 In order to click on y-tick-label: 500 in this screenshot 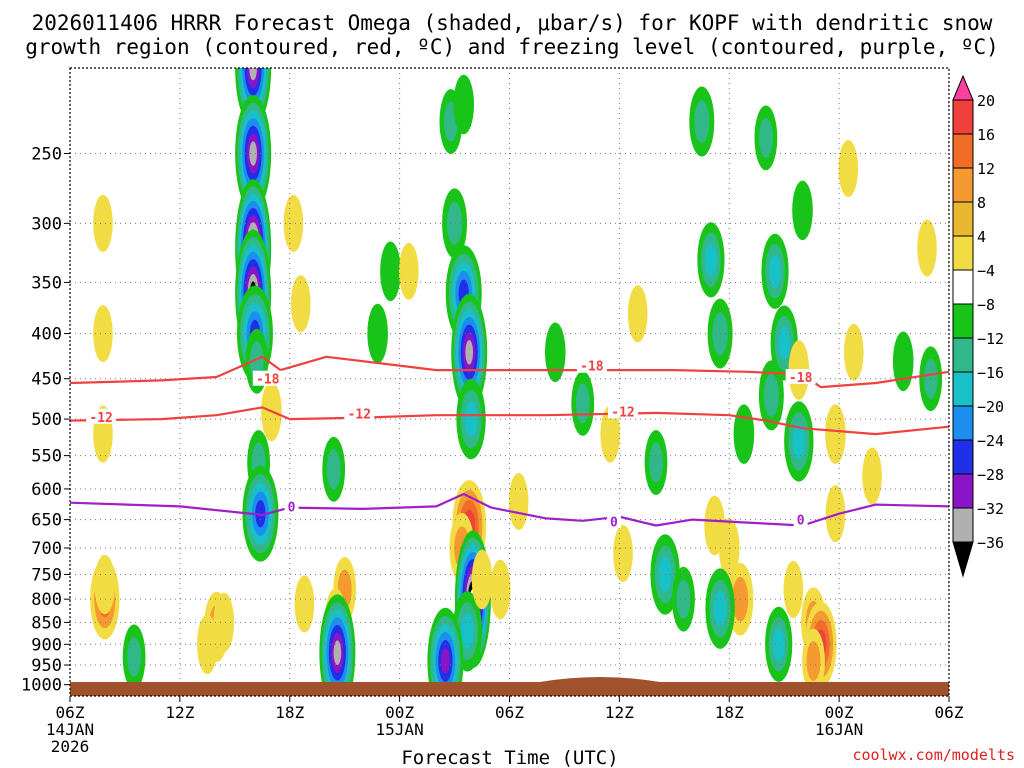, I will do `click(46, 420)`.